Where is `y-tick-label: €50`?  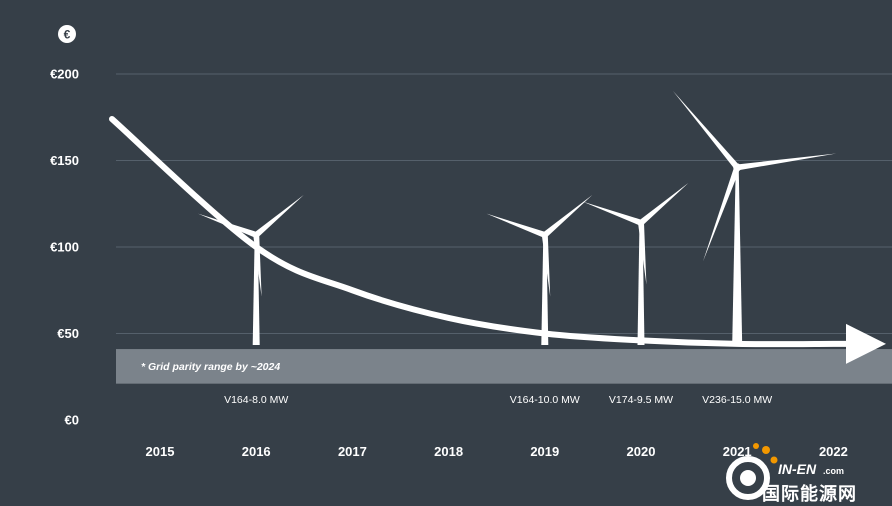
y-tick-label: €50 is located at coordinates (68, 333).